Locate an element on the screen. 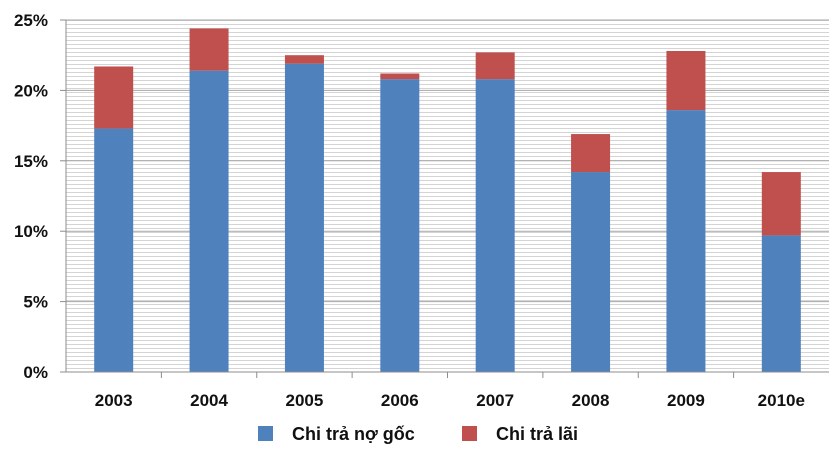  bar-principal-2003 is located at coordinates (114, 250).